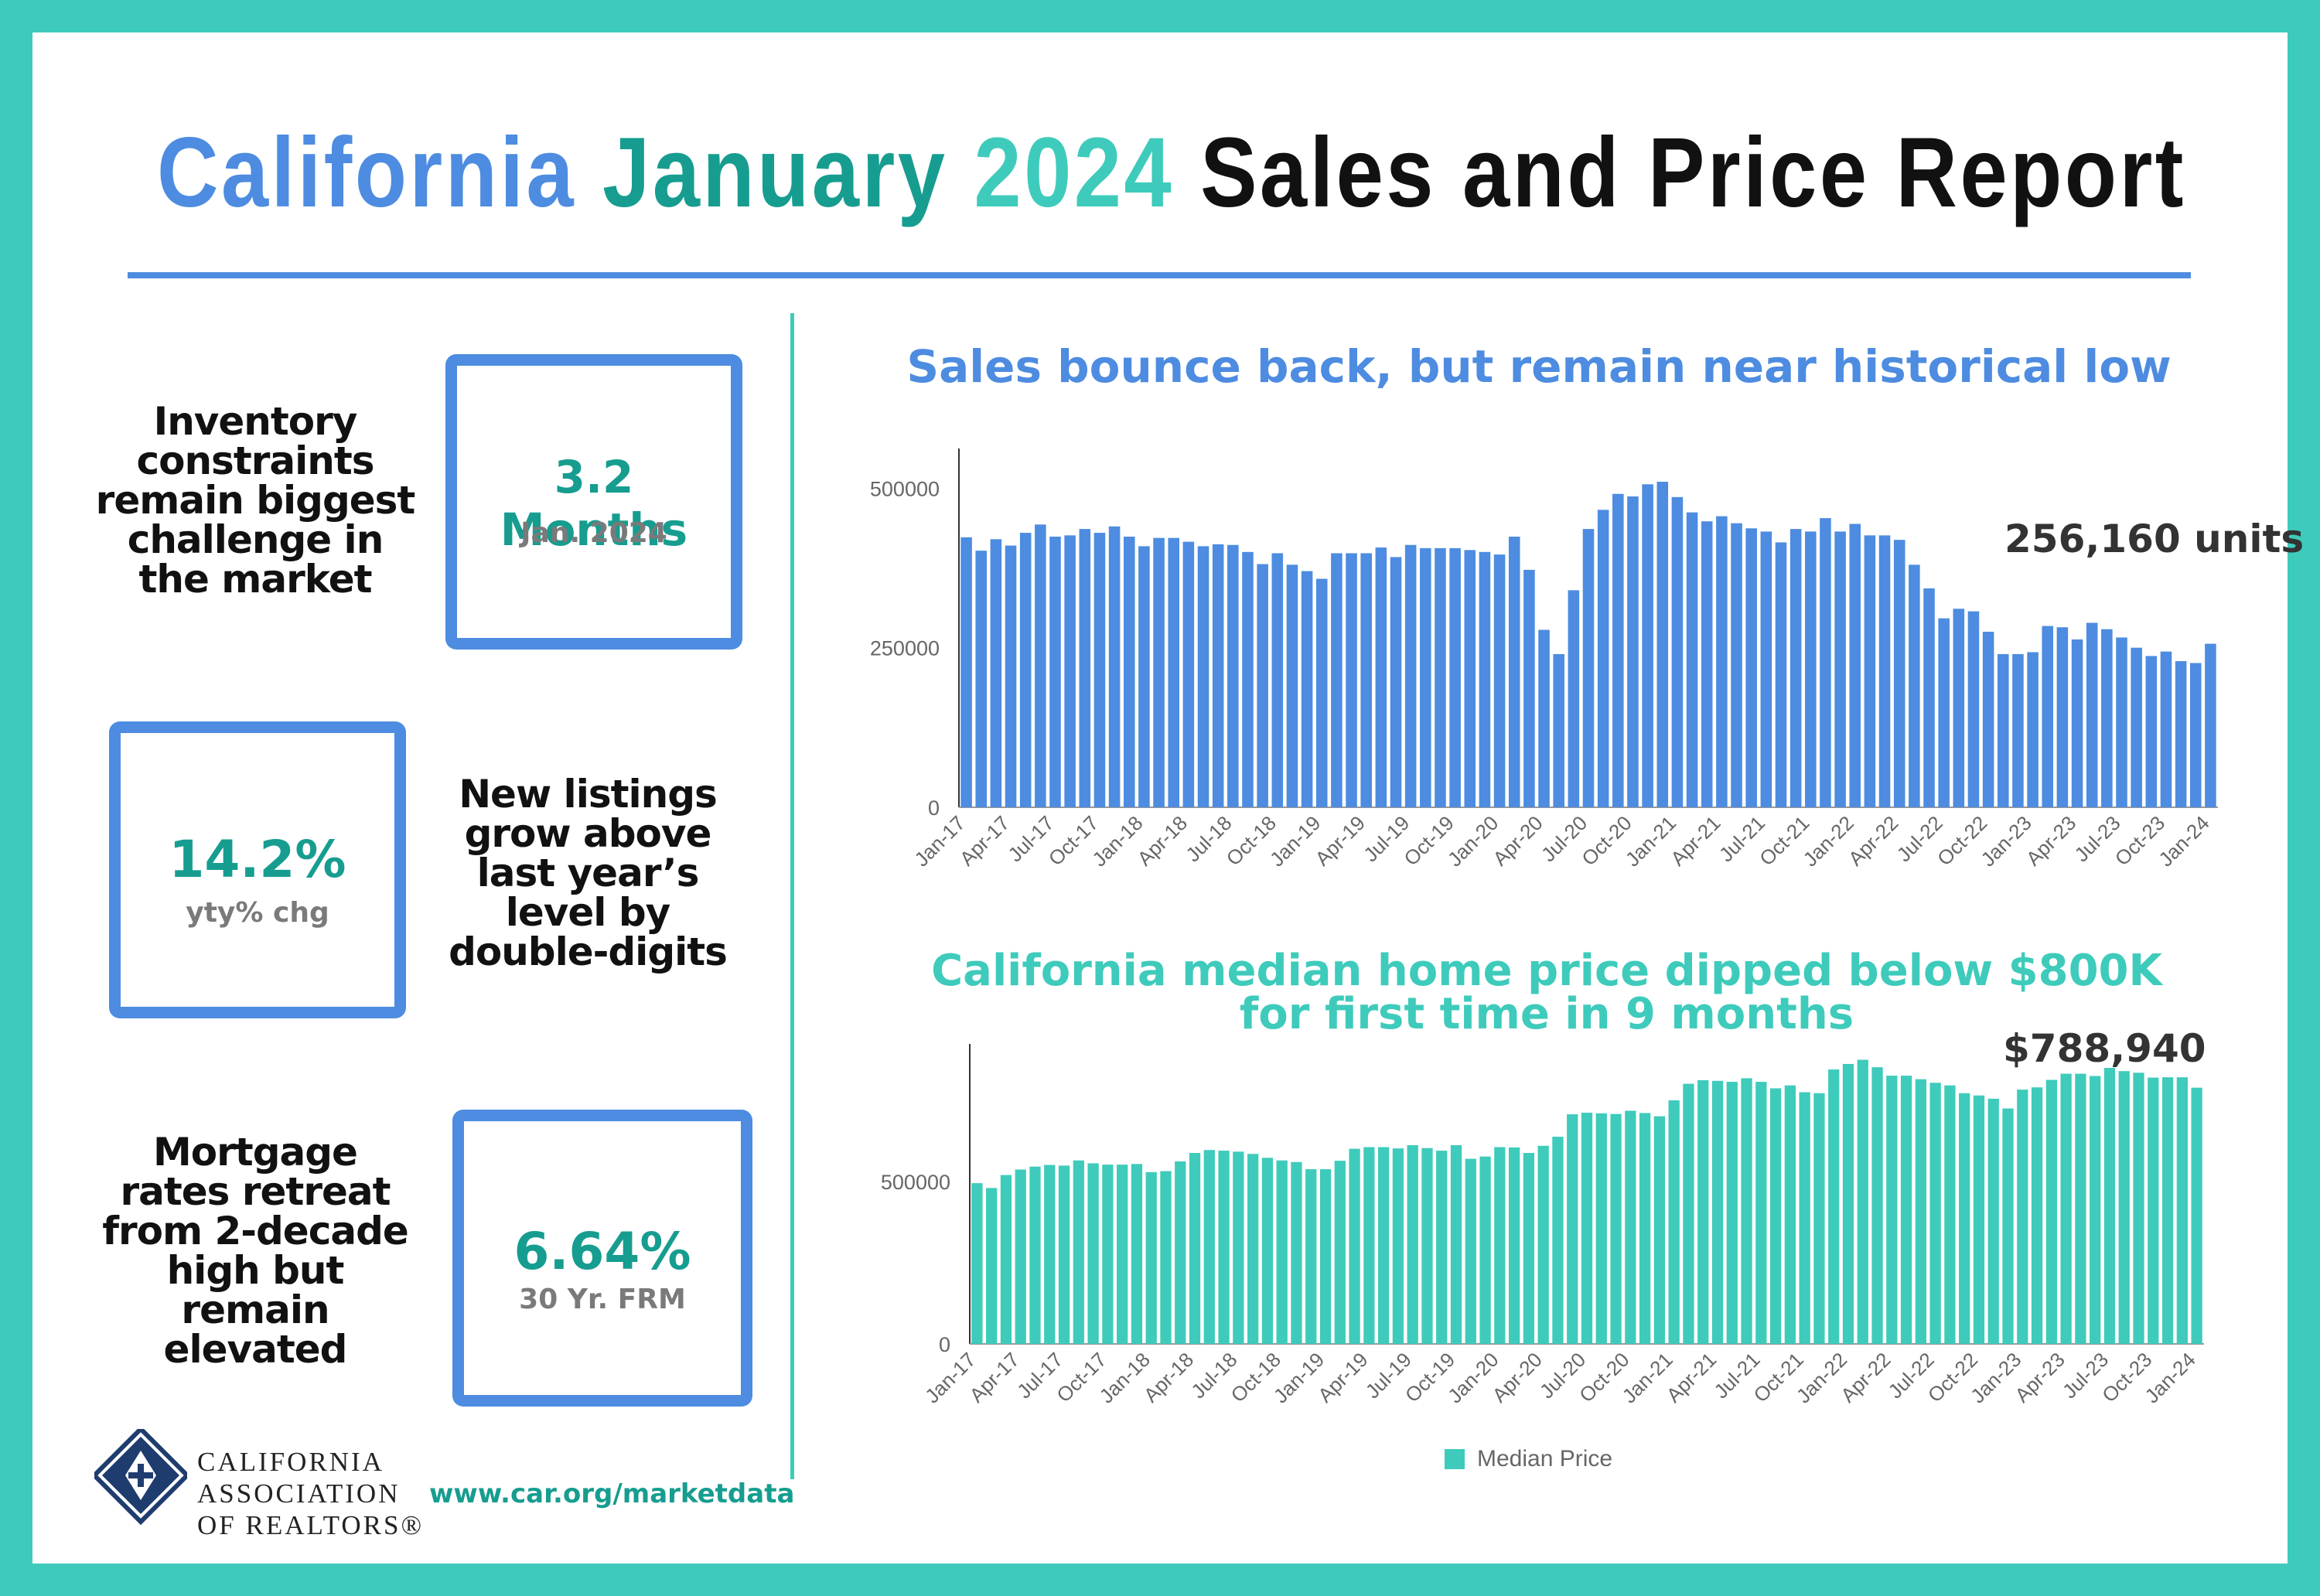 The height and width of the screenshot is (1596, 2320). What do you see at coordinates (588, 794) in the screenshot?
I see `stat-line: New listings` at bounding box center [588, 794].